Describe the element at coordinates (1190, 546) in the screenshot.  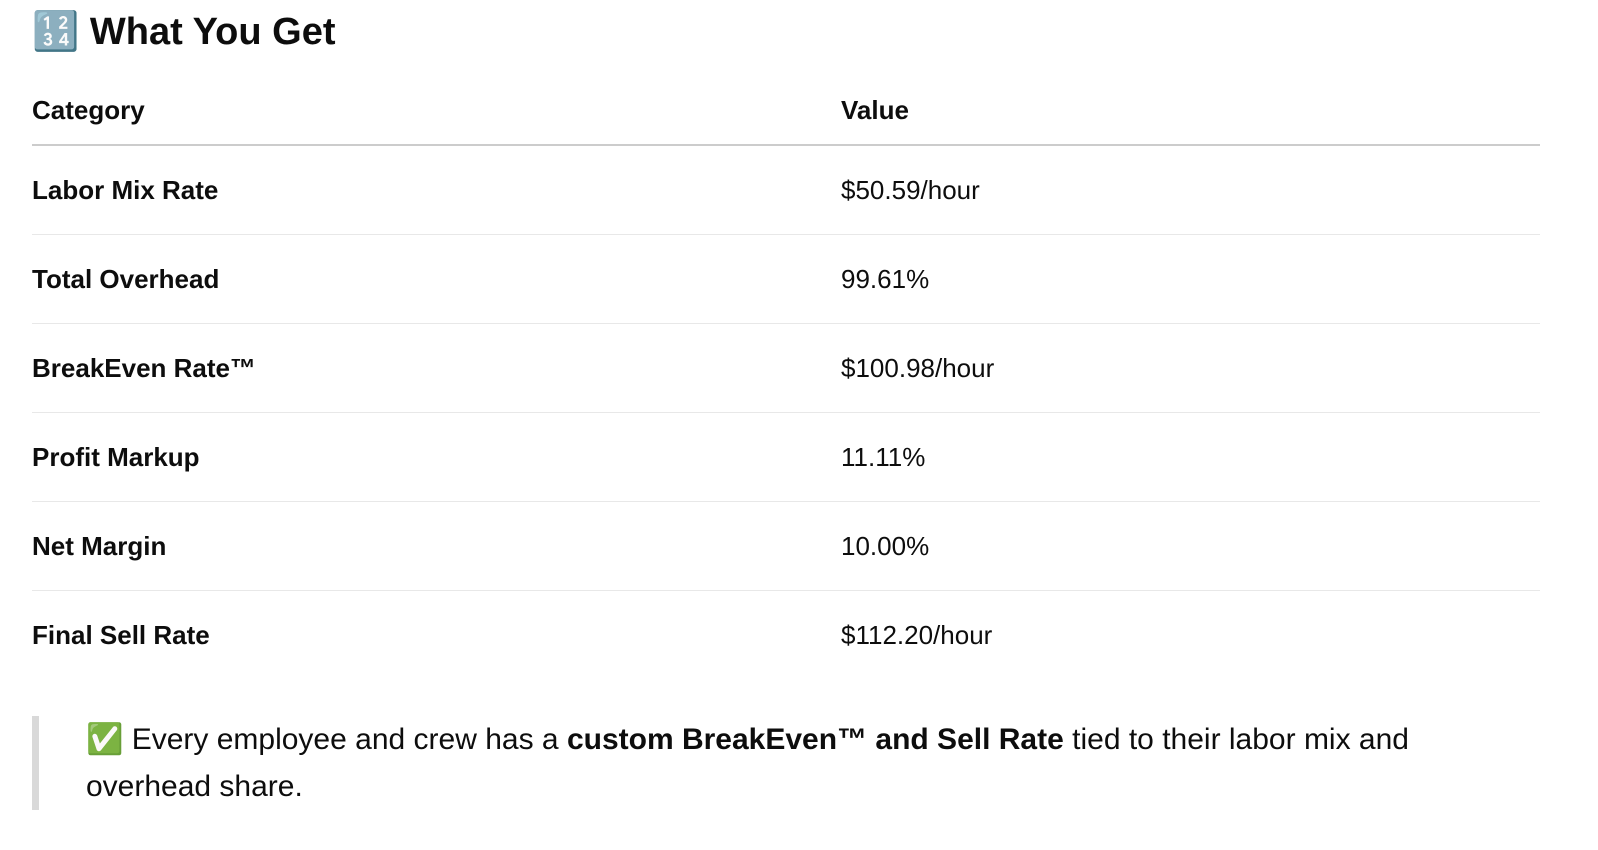
I see `table-cell: 10.00%` at that location.